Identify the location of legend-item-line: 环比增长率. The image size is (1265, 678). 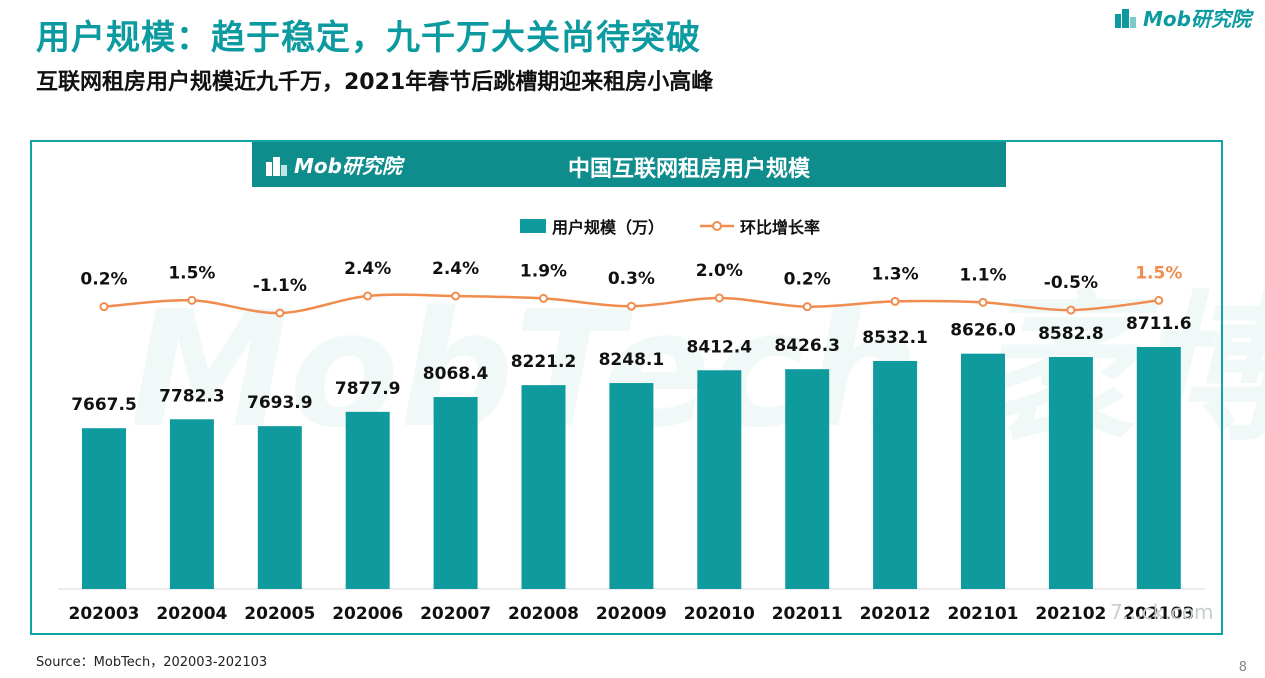
(760, 226).